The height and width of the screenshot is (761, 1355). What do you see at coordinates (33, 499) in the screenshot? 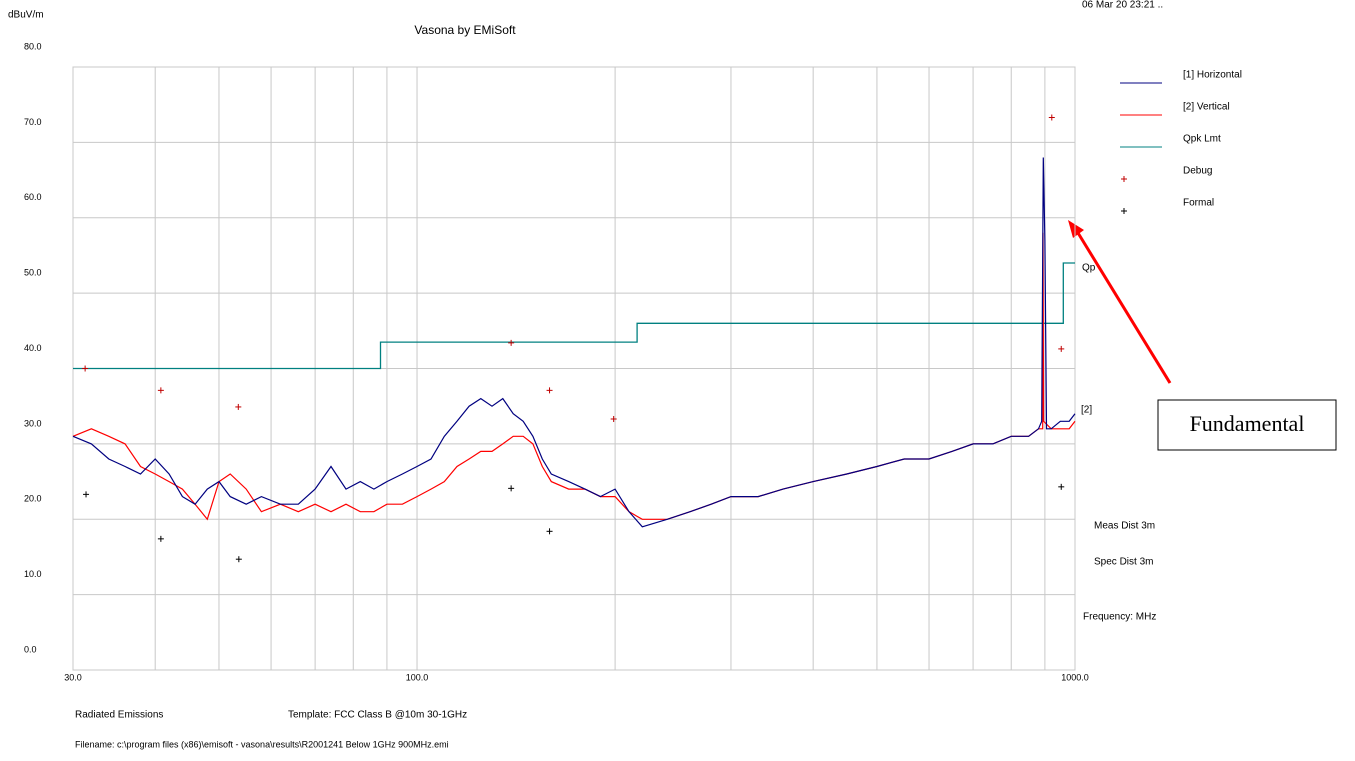
I see `y-tick-label: 20.0` at bounding box center [33, 499].